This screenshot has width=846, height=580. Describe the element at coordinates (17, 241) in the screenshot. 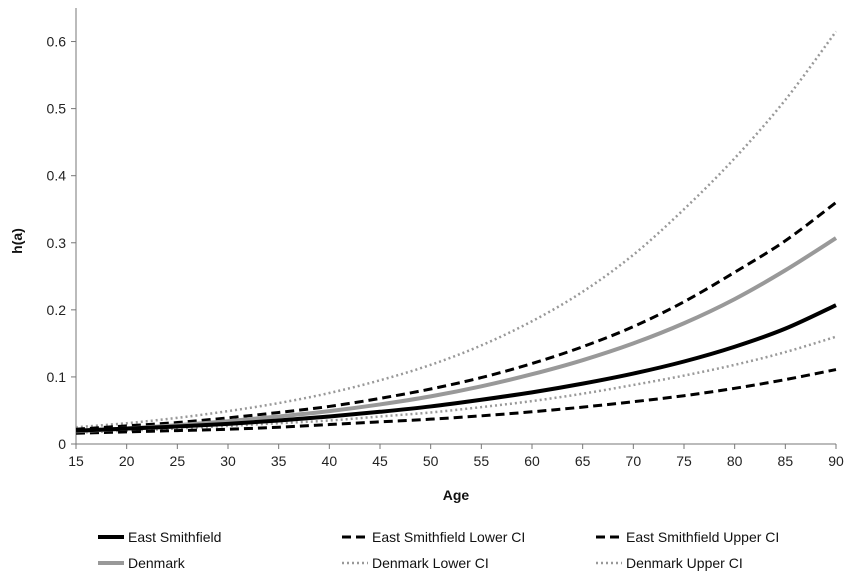

I see `y-axis-title: h(a)` at that location.